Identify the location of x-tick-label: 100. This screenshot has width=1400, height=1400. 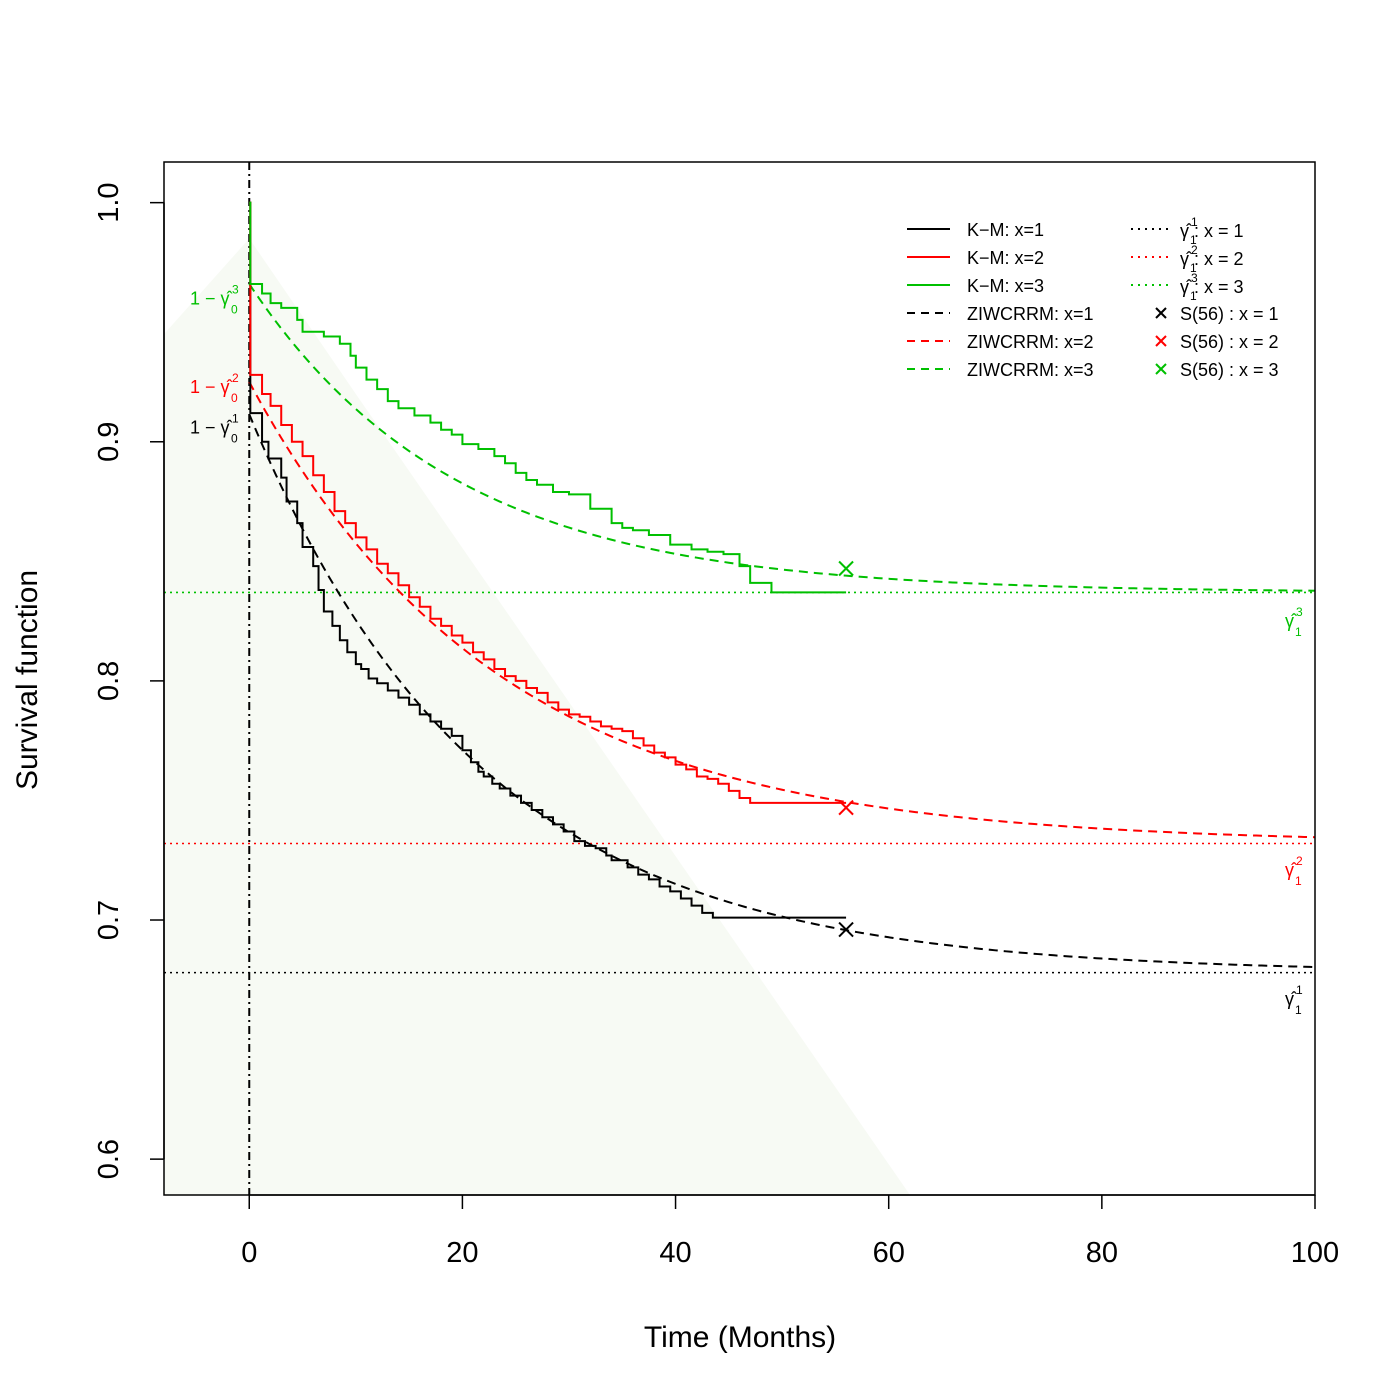
(1315, 1253).